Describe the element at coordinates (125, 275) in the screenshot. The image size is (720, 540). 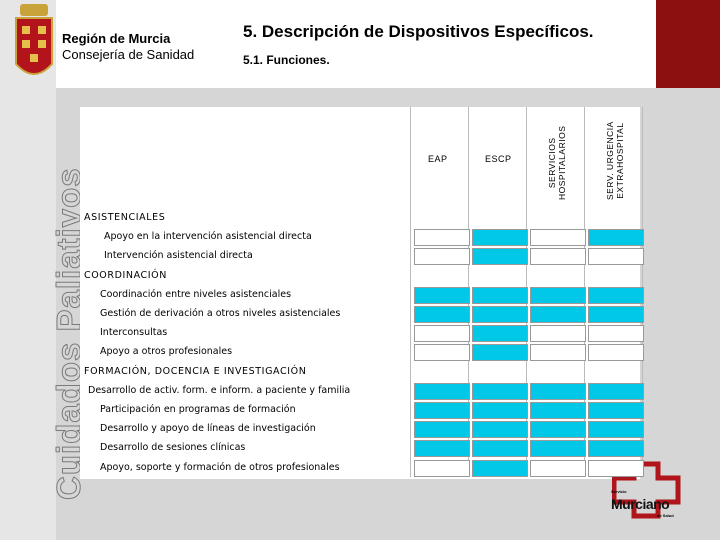
I see `section-heading: COORDINACIÓN` at that location.